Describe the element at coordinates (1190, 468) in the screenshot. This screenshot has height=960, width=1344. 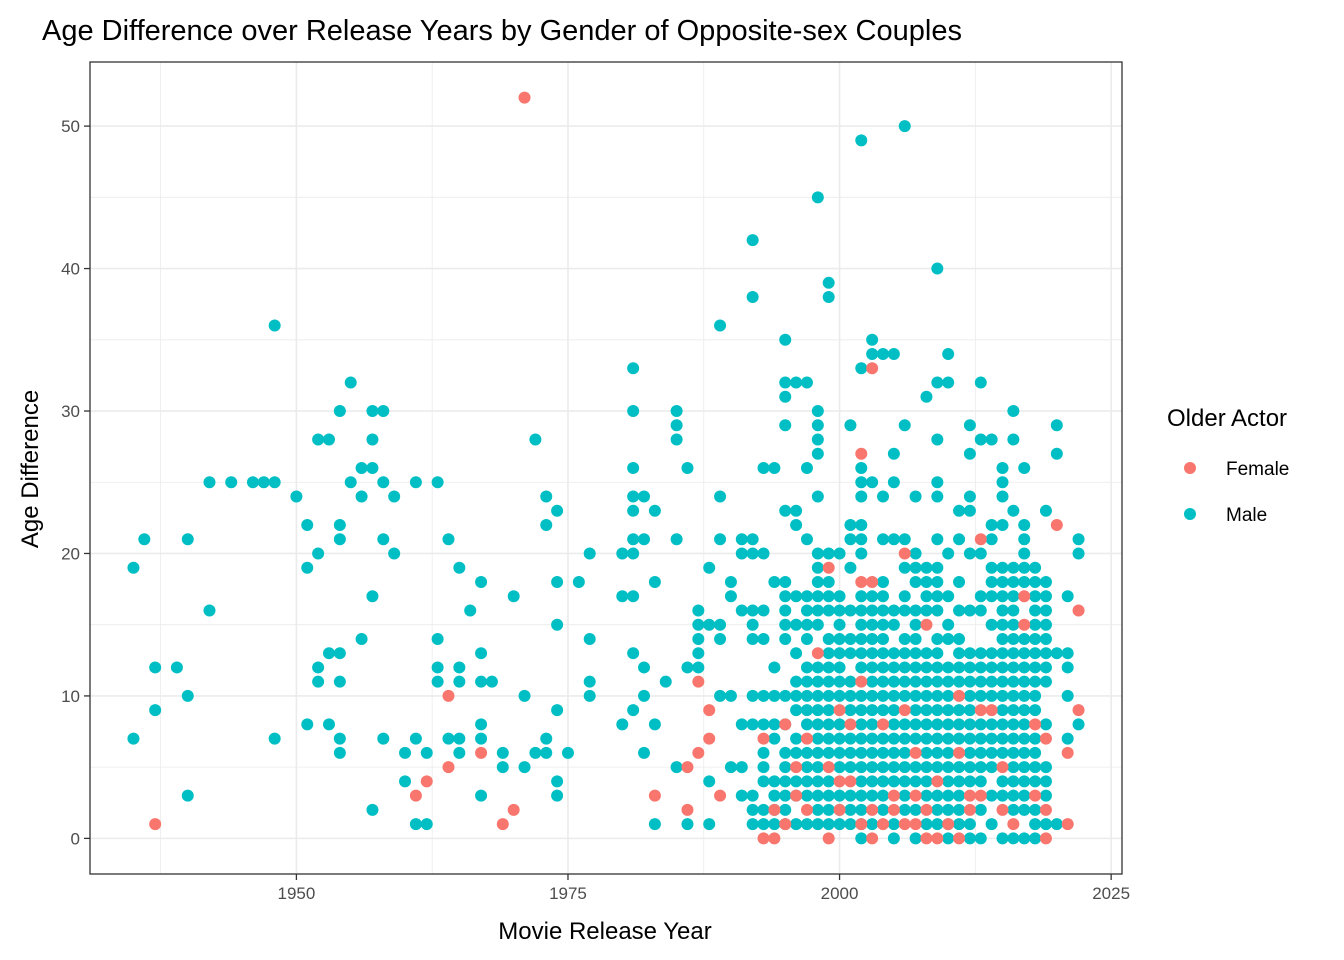
I see `legend-key-female` at that location.